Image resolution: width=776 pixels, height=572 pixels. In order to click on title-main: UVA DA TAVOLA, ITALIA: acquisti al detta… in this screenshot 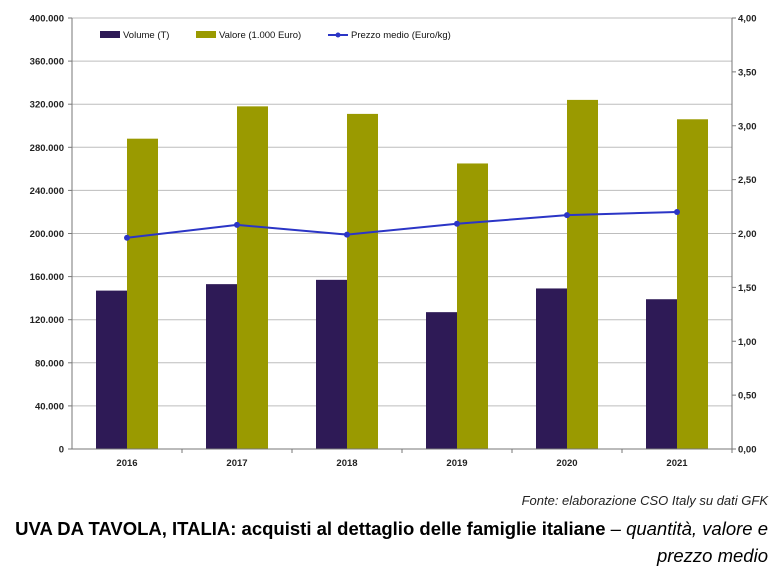, I will do `click(310, 528)`.